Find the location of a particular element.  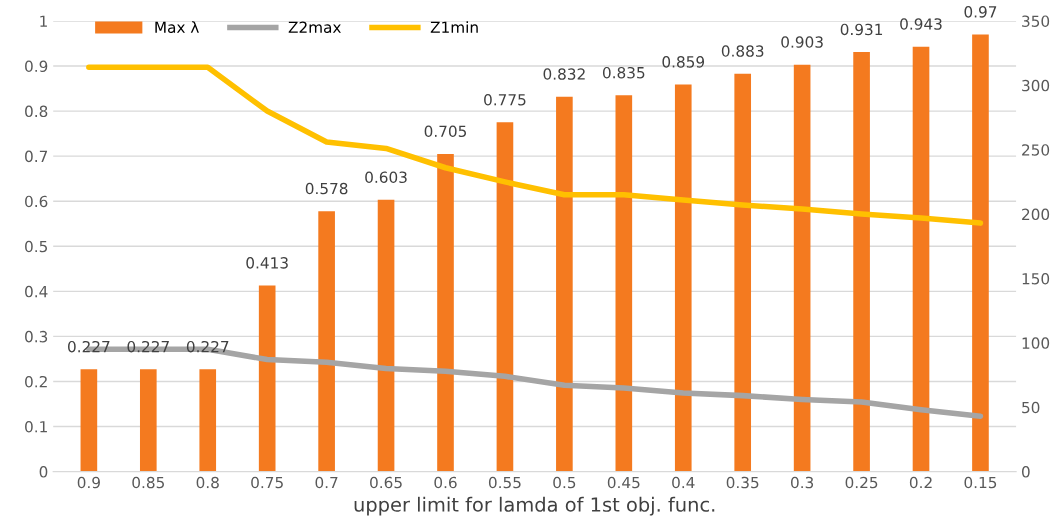

x-tick-label: 0.25 is located at coordinates (861, 482).